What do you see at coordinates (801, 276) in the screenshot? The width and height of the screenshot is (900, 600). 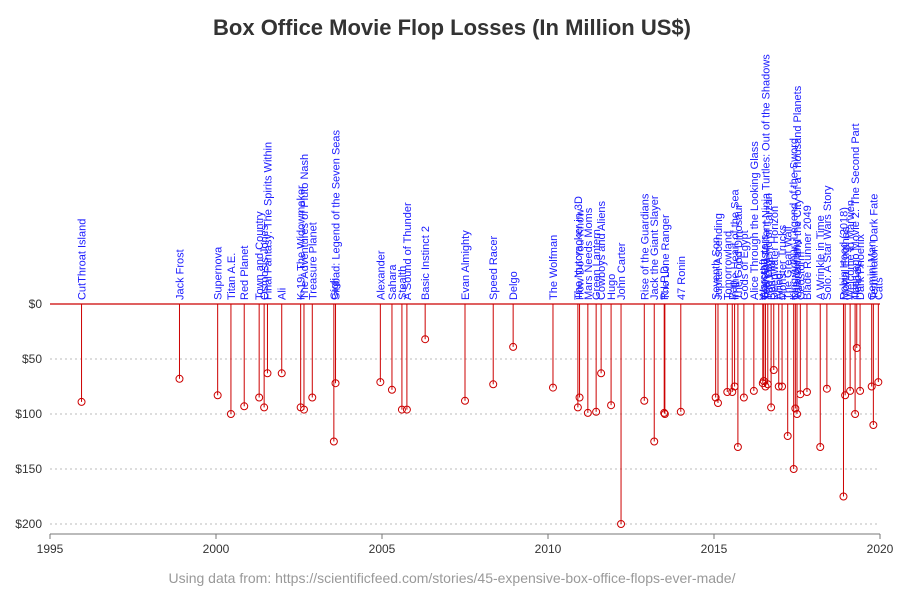 I see `movie-label: Geostorm` at bounding box center [801, 276].